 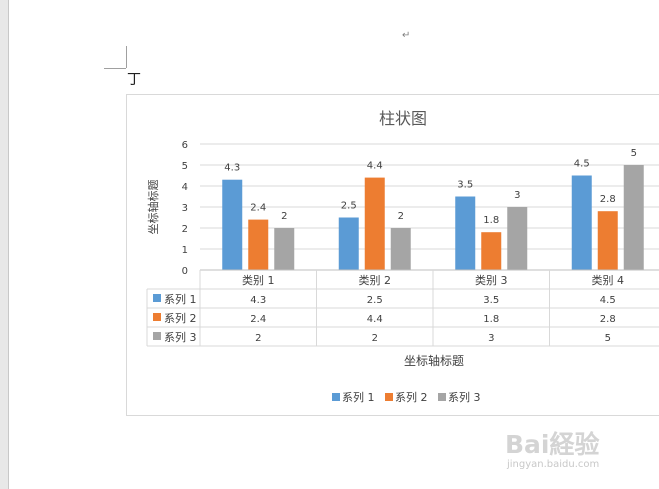 What do you see at coordinates (491, 338) in the screenshot?
I see `table-cell: 3` at bounding box center [491, 338].